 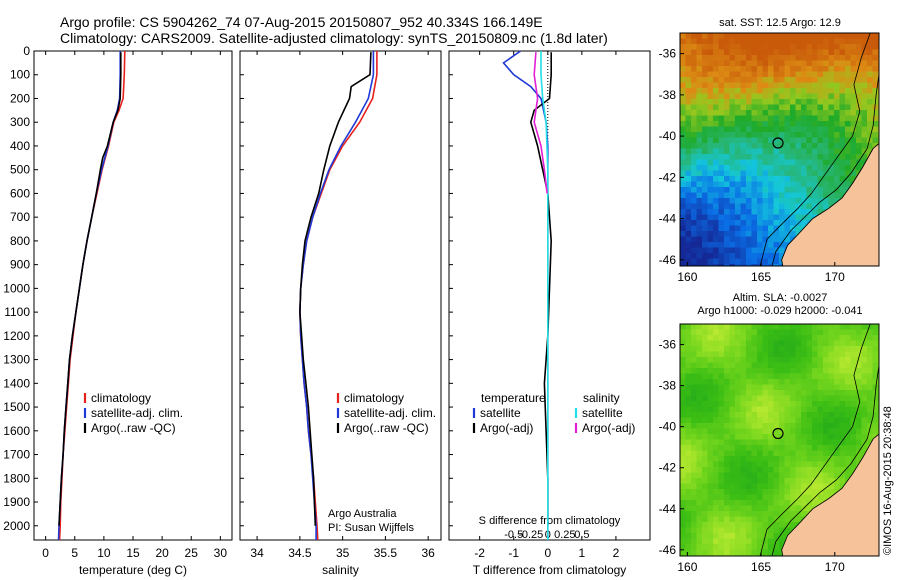 I want to click on temperature-profile-xtick-label-5: 25, so click(x=192, y=553).